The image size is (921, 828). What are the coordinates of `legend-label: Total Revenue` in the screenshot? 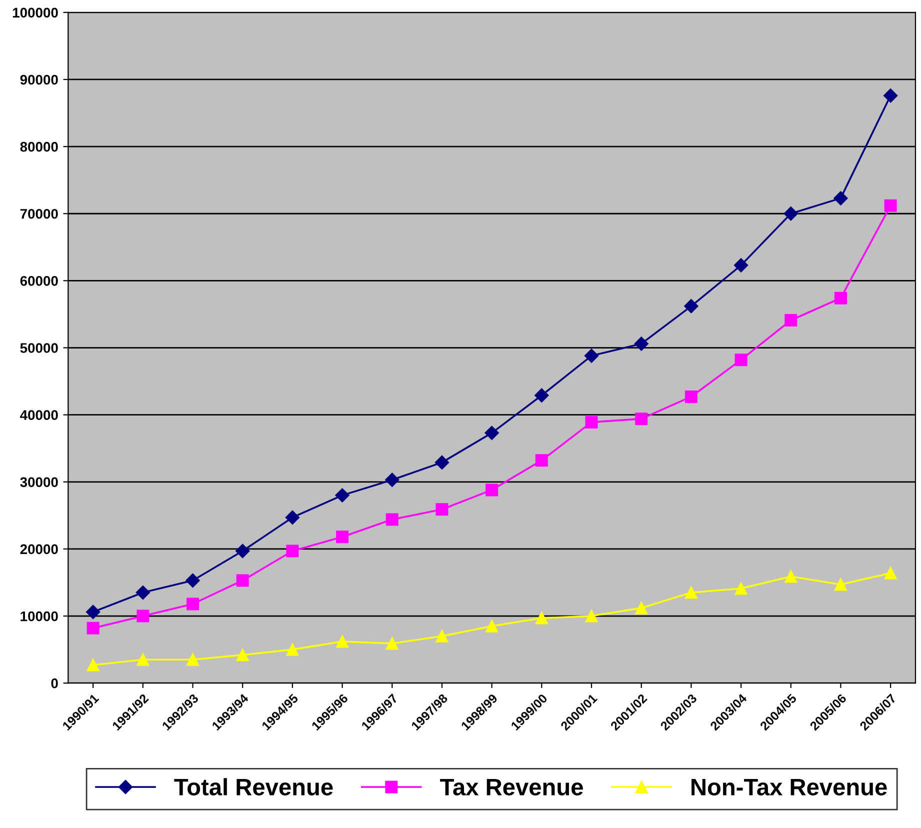 It's located at (253, 787).